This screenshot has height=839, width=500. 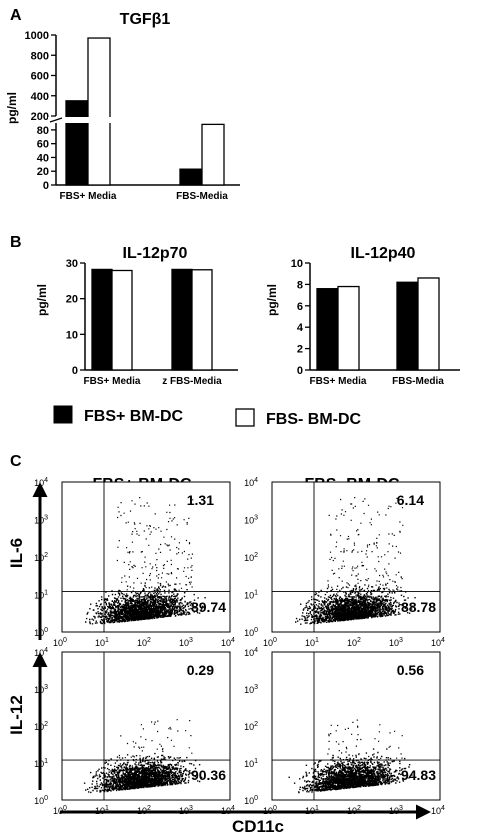 What do you see at coordinates (300, 285) in the screenshot?
I see `il12p40-y-tick-label-4: 8` at bounding box center [300, 285].